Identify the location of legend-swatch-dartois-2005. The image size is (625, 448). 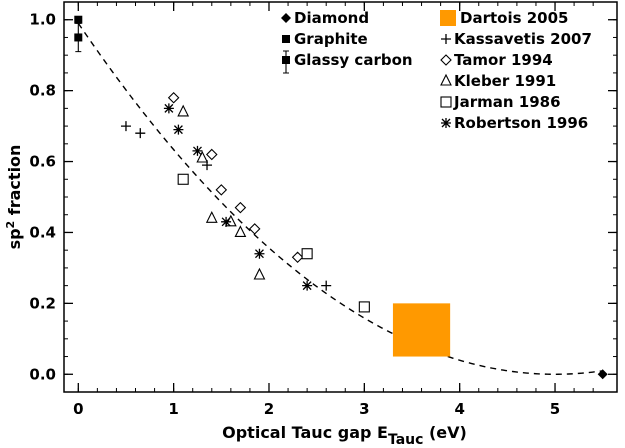
(448, 18).